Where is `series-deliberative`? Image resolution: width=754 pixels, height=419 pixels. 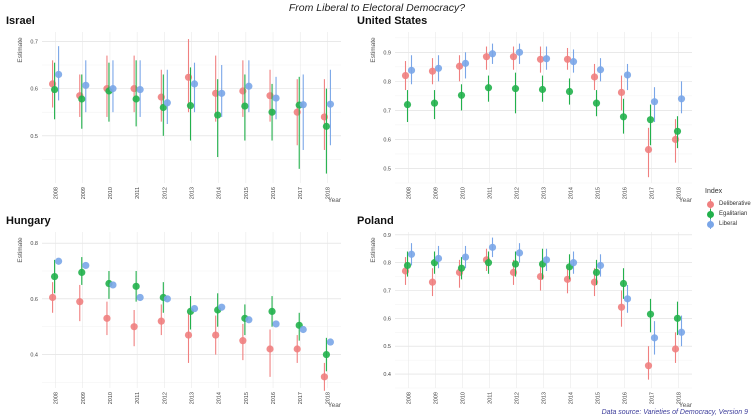
series-deliberative is located at coordinates (540, 112).